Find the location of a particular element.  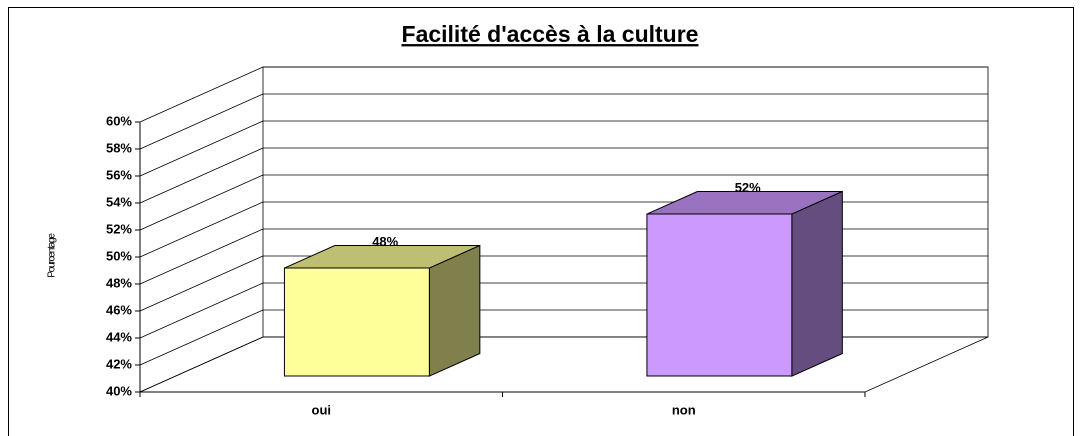

x-tick-label: oui is located at coordinates (322, 409).